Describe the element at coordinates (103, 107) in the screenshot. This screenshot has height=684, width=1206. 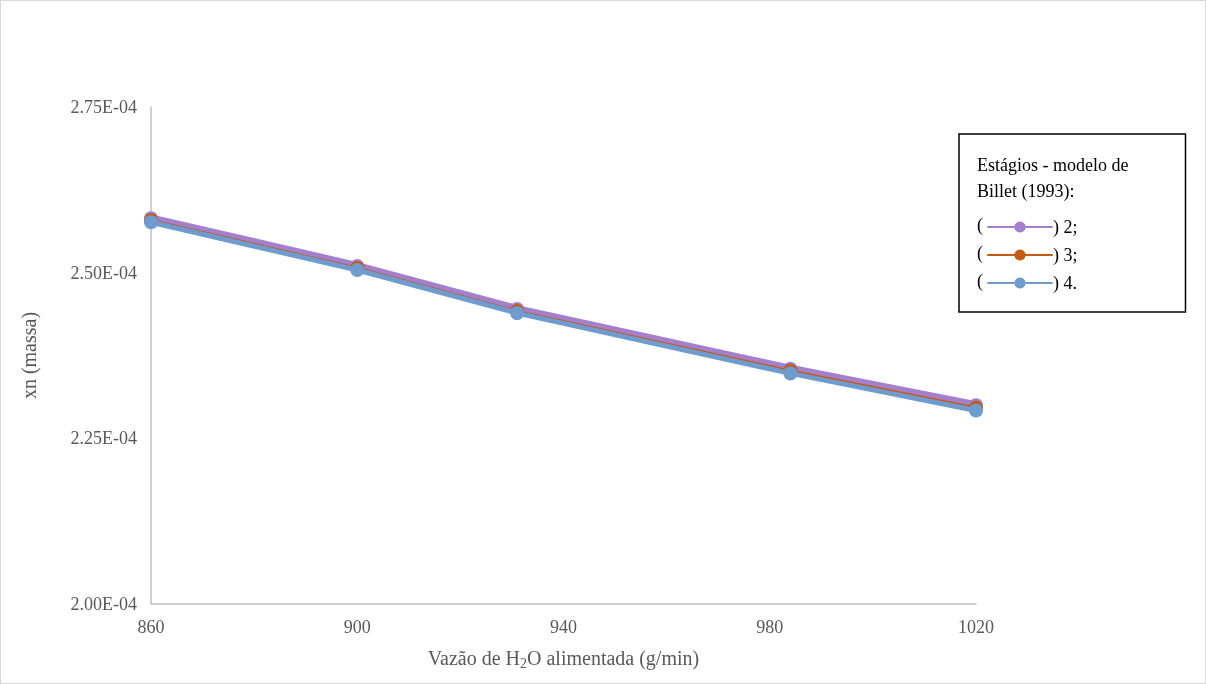
I see `y-tick-label: 2.75E-04` at that location.